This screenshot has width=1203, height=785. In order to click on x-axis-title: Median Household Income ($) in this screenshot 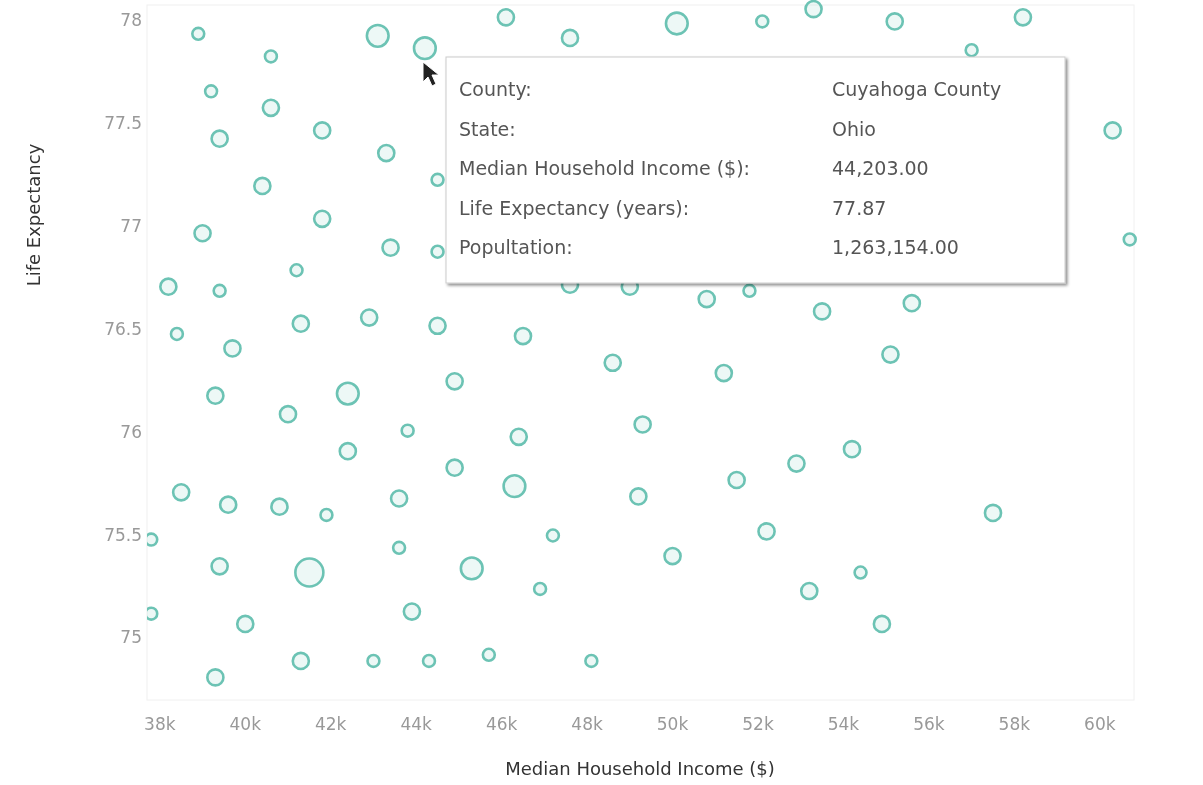, I will do `click(640, 768)`.